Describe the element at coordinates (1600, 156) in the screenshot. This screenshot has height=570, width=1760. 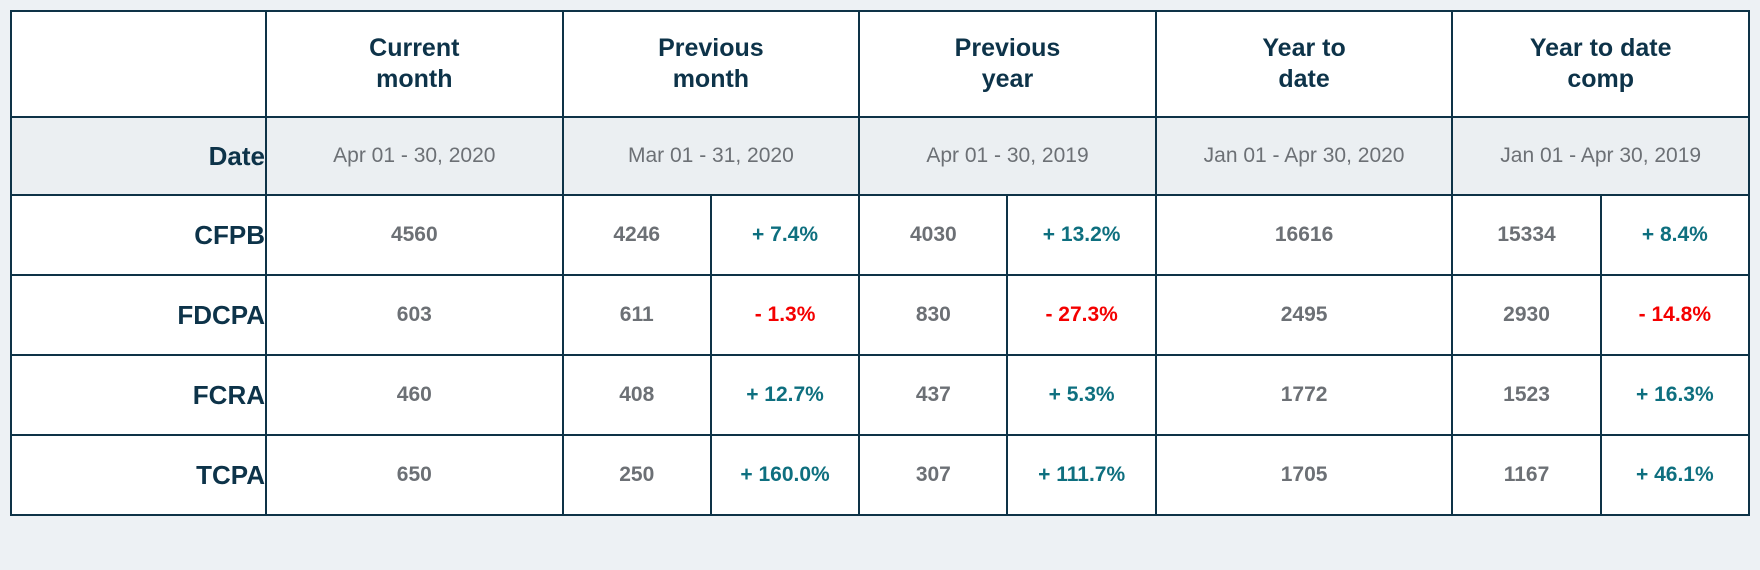
I see `date-cell-year-to-date-comp: Jan 01 - Apr 30, 2019` at that location.